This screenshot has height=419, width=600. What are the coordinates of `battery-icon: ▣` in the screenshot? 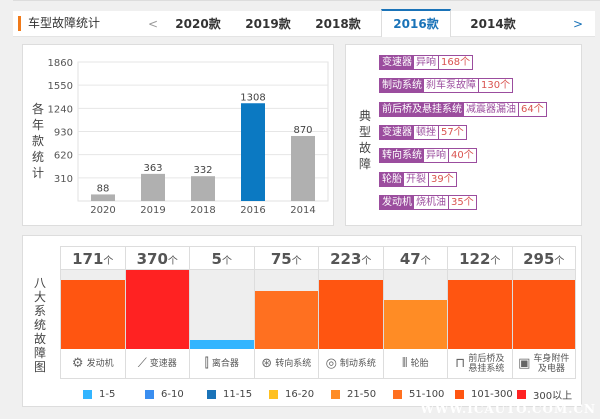 It's located at (524, 363).